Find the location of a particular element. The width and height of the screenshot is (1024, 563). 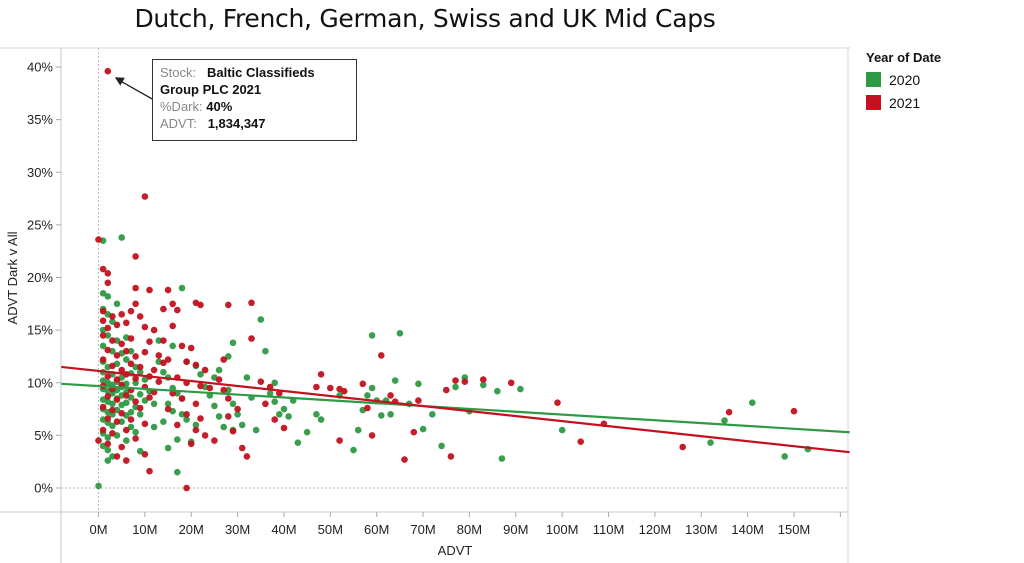

x-tick-label: 120M is located at coordinates (655, 529).